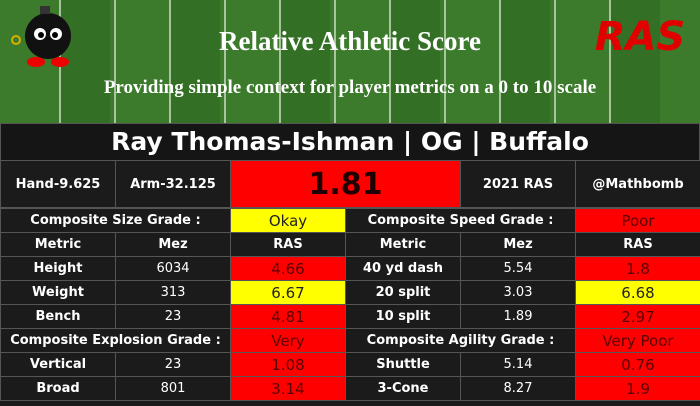  I want to click on grade: Okay, so click(288, 220).